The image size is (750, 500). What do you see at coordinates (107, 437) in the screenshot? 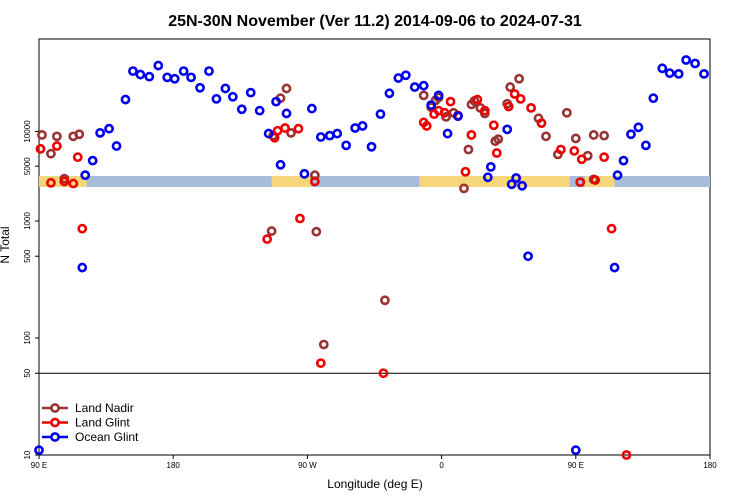
I see `legend-entry-label: Ocean Glint` at bounding box center [107, 437].